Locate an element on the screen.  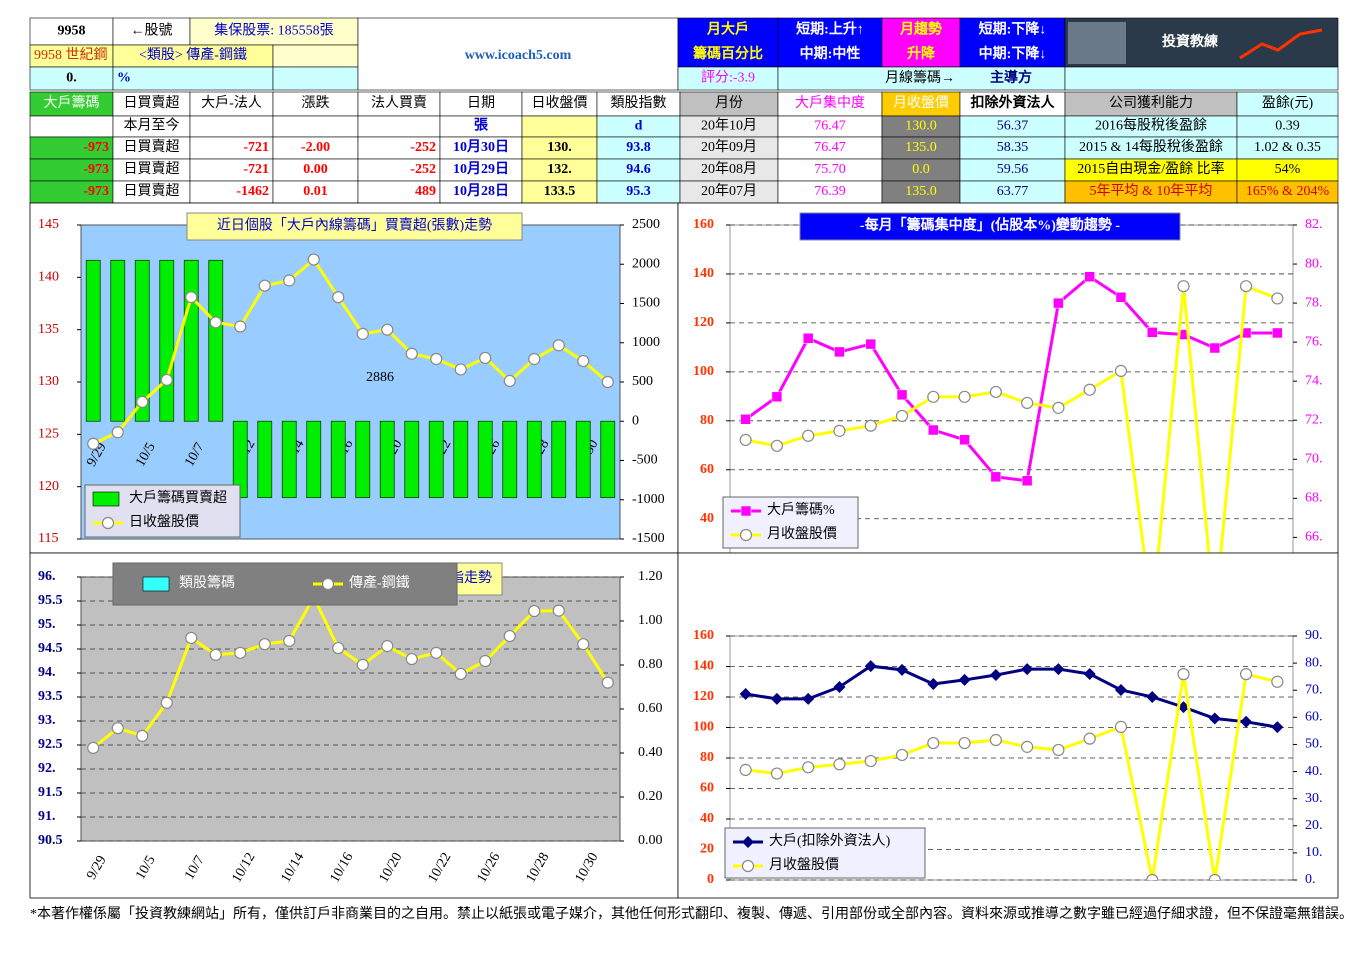
y2-tick-label: 74. is located at coordinates (1314, 380).